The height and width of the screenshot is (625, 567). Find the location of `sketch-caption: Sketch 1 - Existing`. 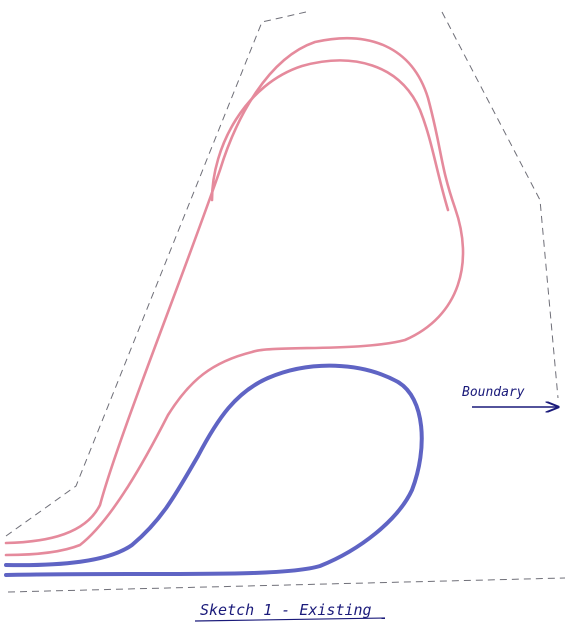

sketch-caption: Sketch 1 - Existing is located at coordinates (286, 610).